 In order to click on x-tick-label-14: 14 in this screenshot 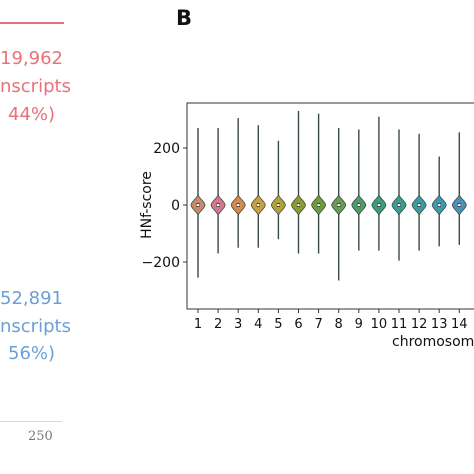, I will do `click(459, 324)`.